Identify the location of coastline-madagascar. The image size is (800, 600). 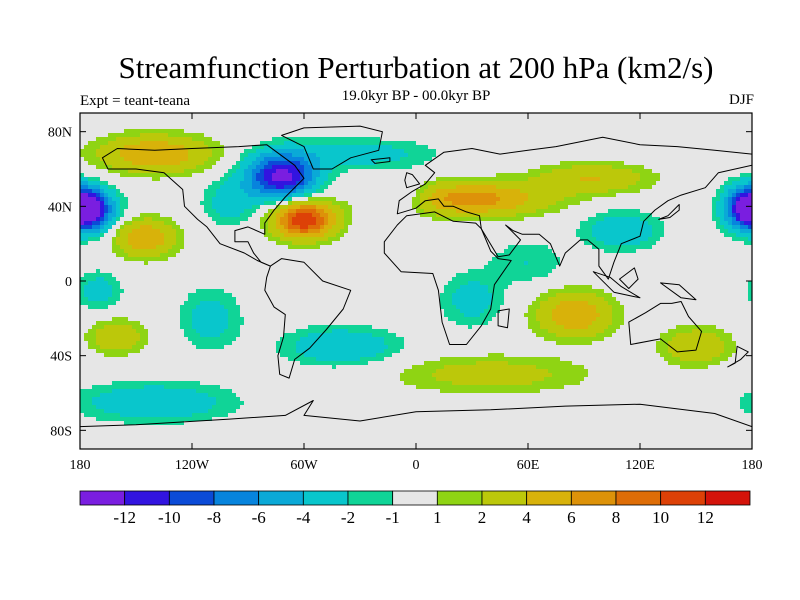
(503, 318).